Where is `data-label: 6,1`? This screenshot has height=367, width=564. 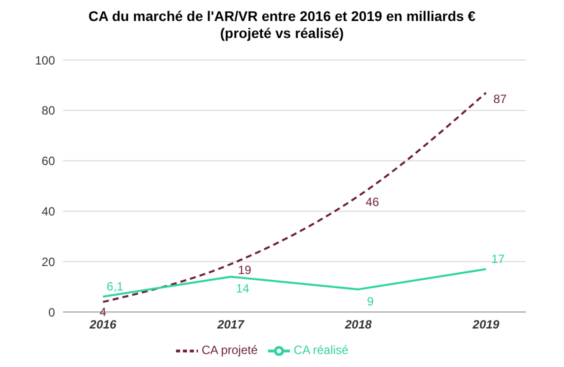
data-label: 6,1 is located at coordinates (115, 287).